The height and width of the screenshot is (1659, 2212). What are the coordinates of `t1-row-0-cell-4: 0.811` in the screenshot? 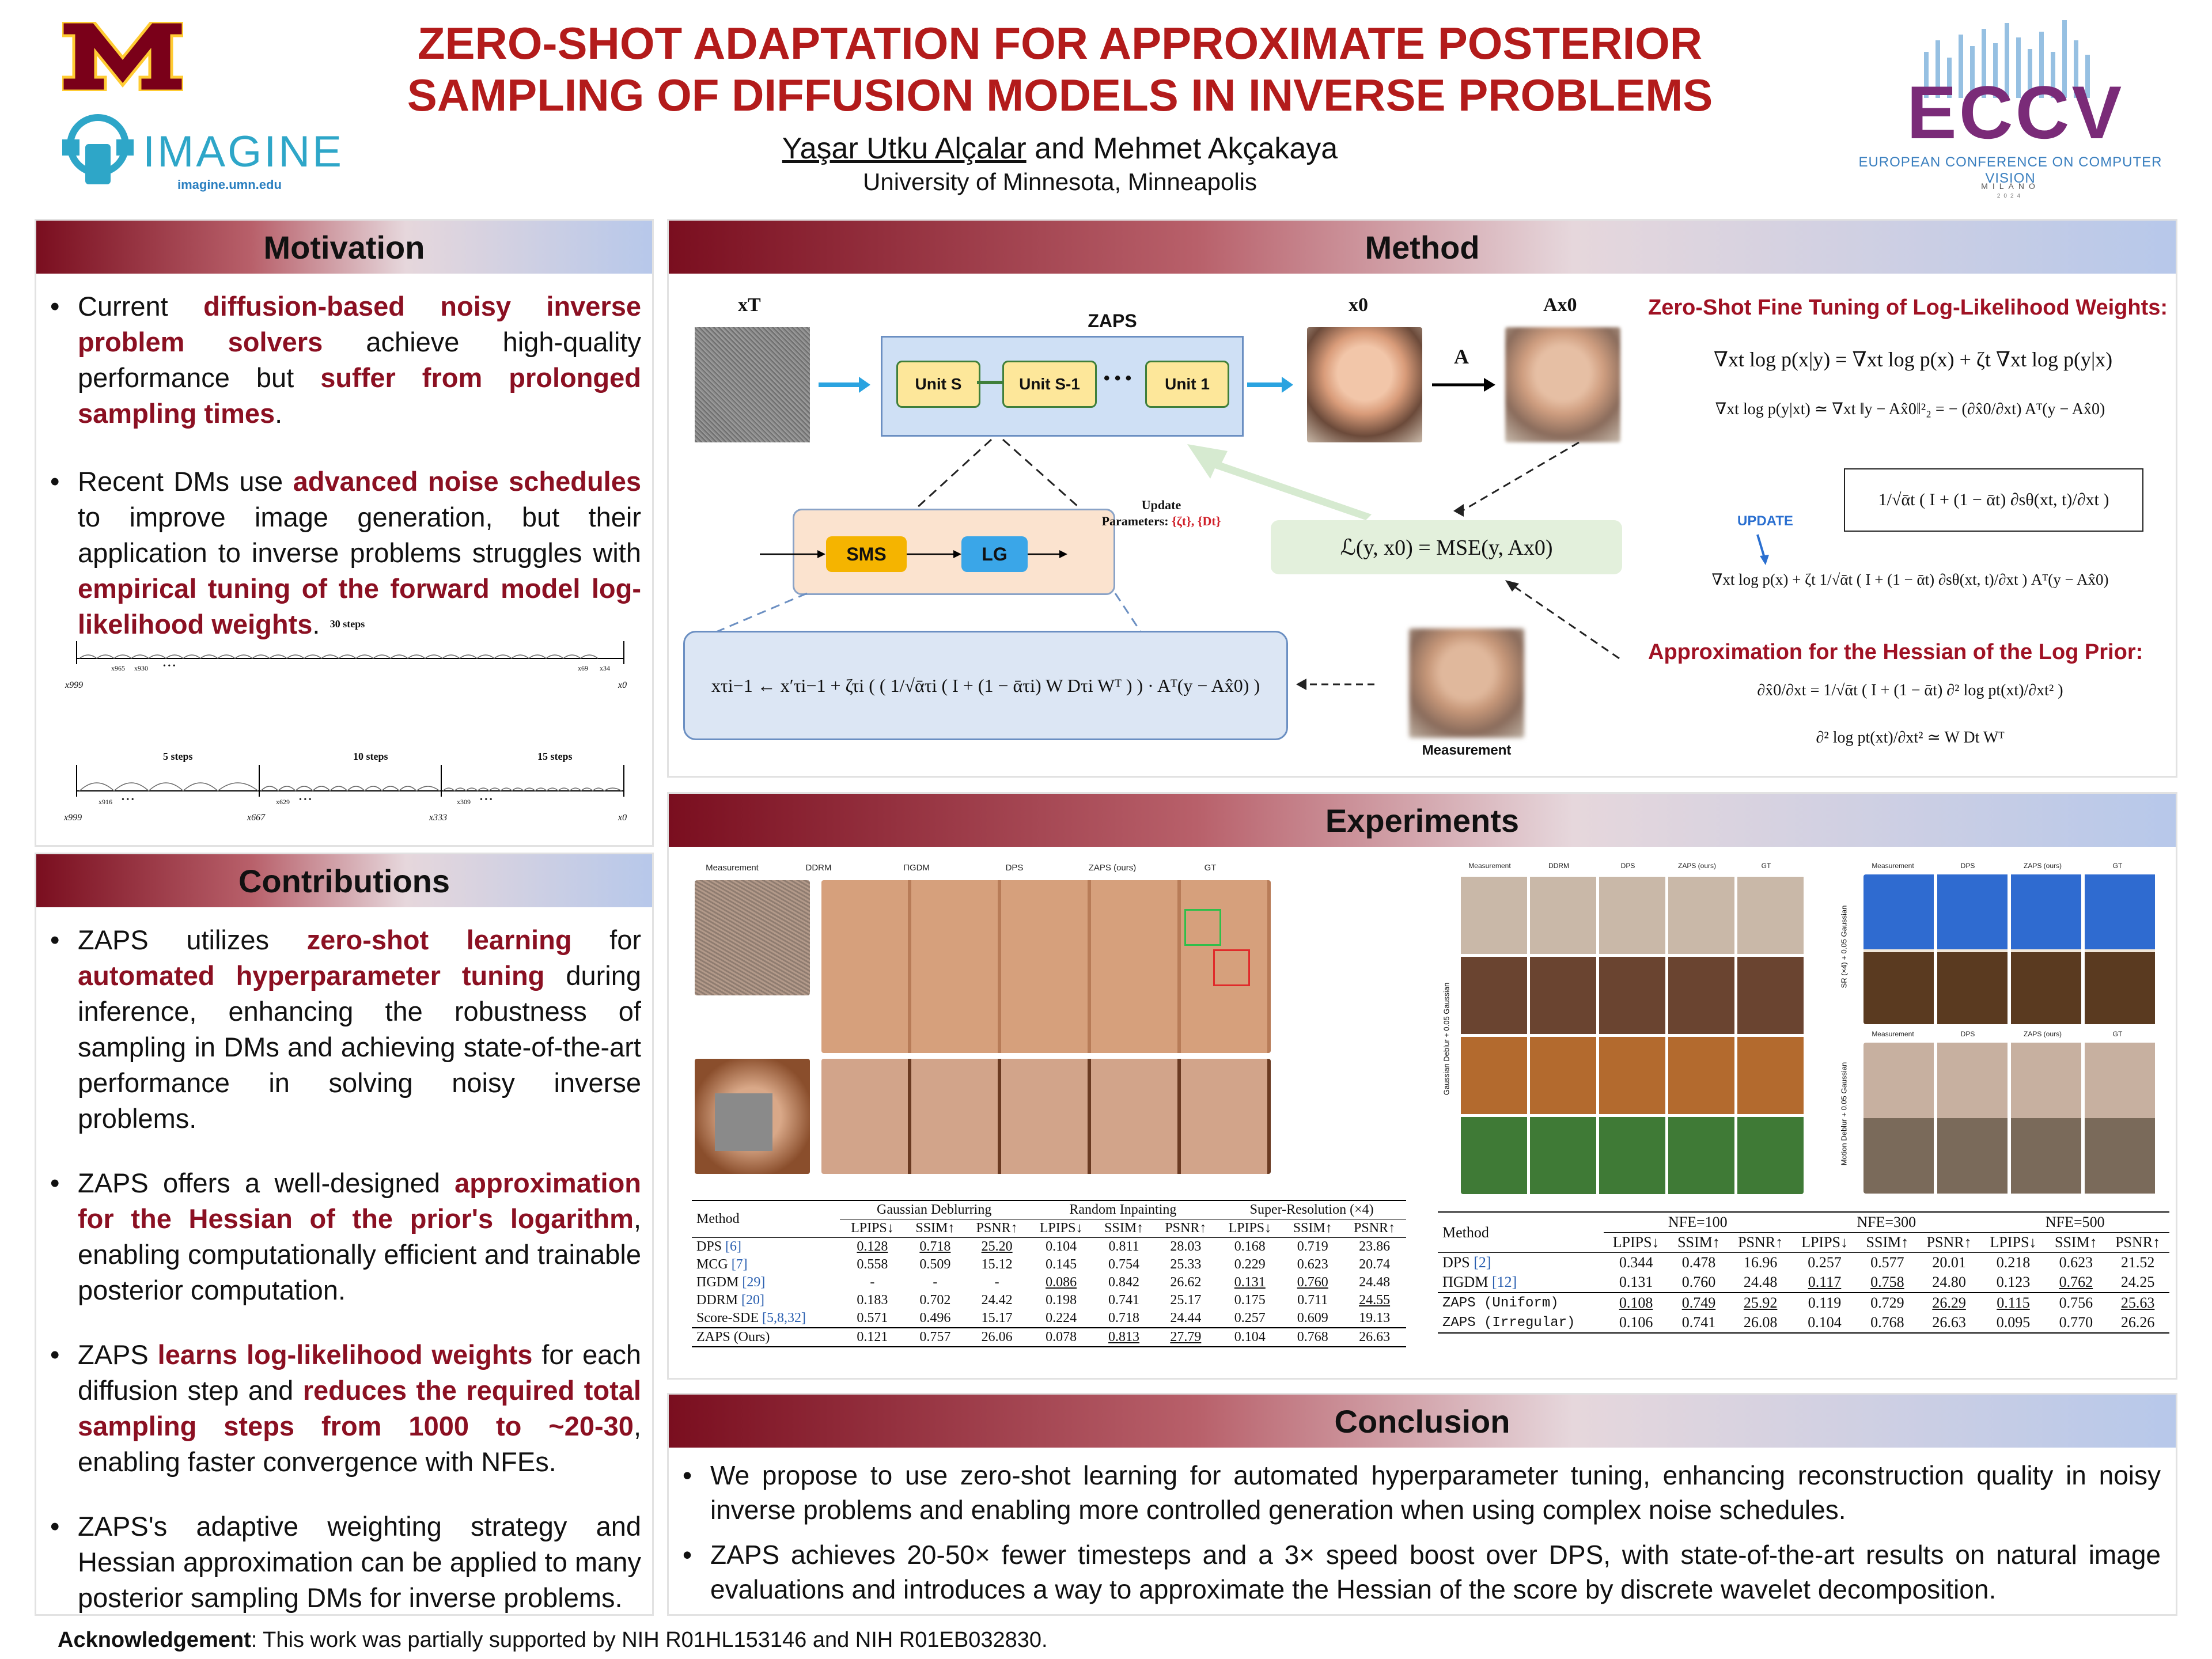 It's located at (1123, 1247).